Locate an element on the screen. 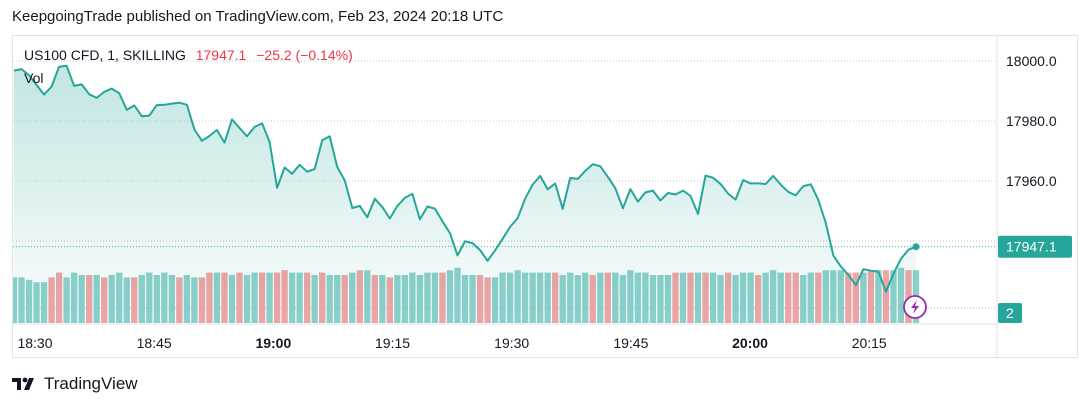 This screenshot has width=1090, height=407. time-tick-label: 18:45 is located at coordinates (154, 343).